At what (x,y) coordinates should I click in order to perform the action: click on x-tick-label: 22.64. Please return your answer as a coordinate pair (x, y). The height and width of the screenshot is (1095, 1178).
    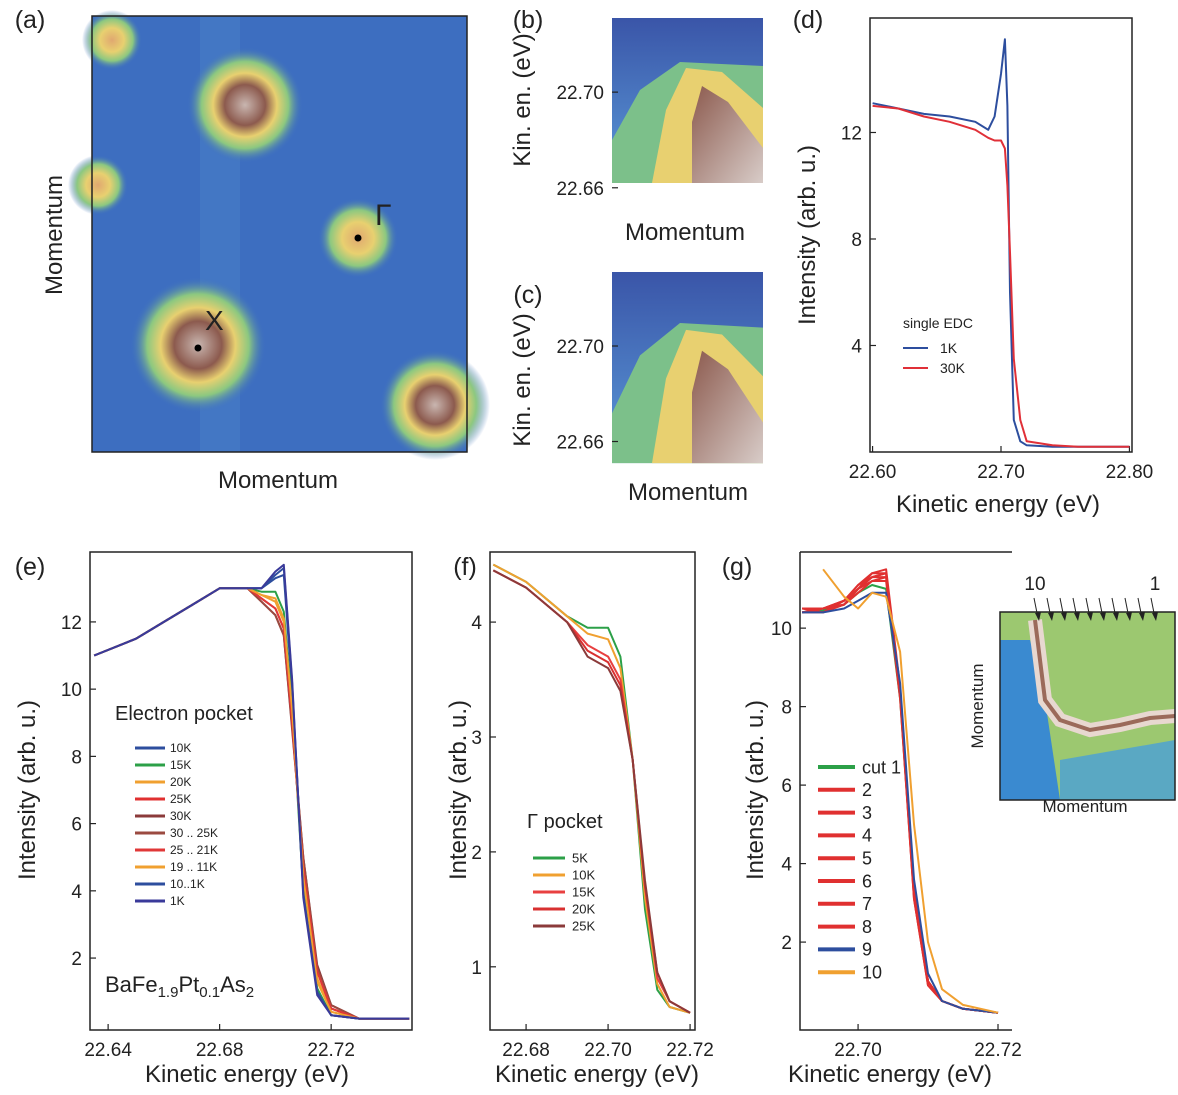
    Looking at the image, I should click on (108, 1050).